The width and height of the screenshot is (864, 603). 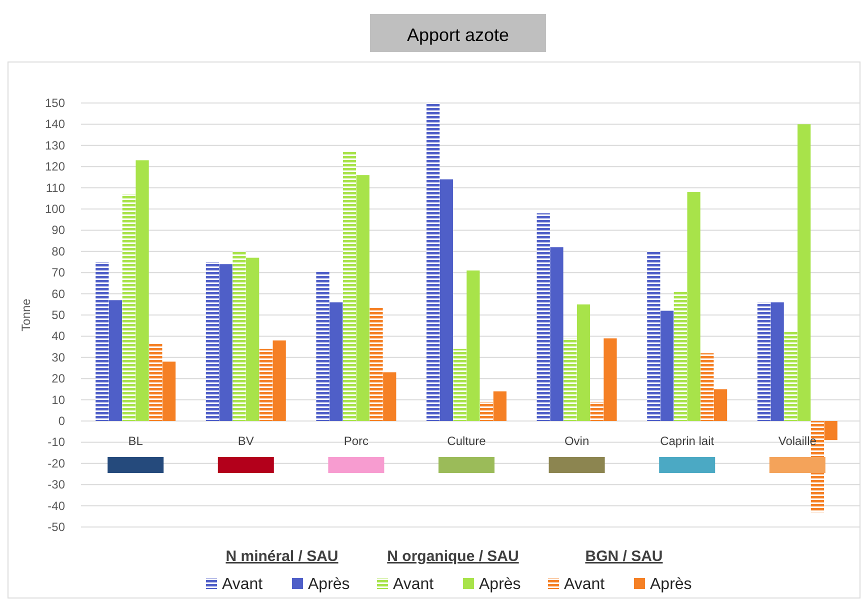 What do you see at coordinates (453, 556) in the screenshot?
I see `text: N organique / SAU` at bounding box center [453, 556].